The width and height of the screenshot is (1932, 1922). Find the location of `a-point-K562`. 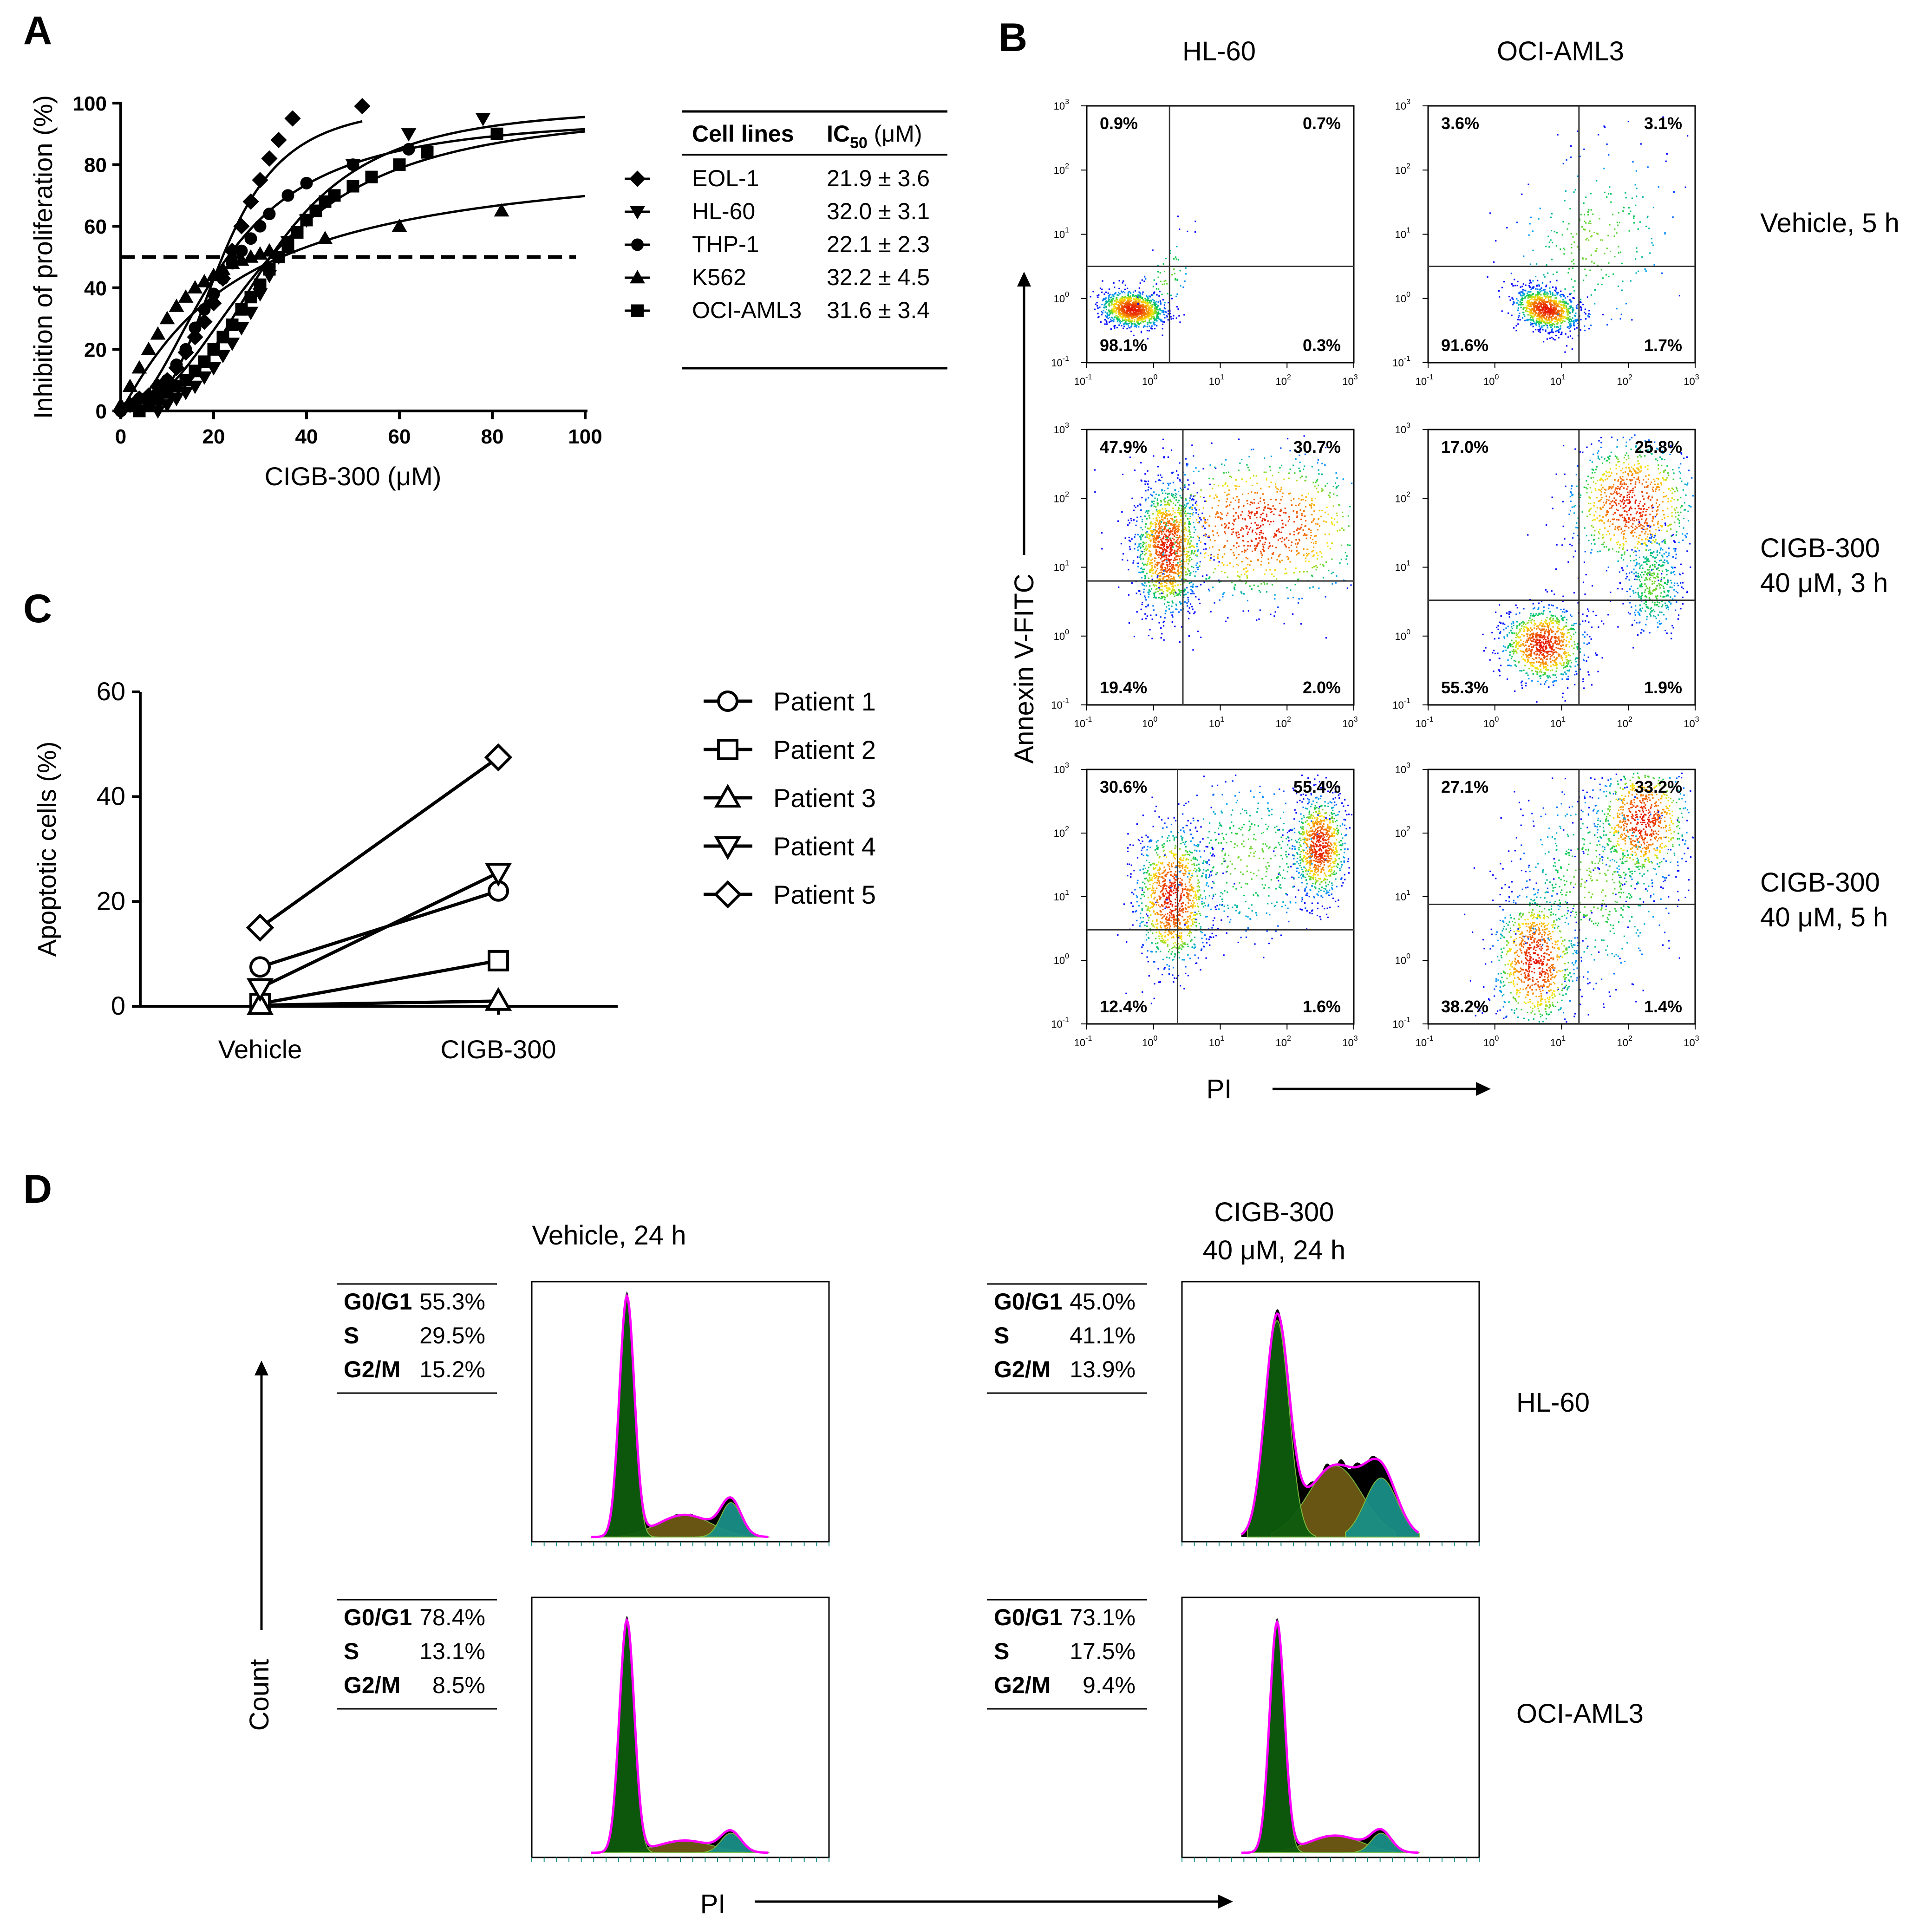

a-point-K562 is located at coordinates (130, 385).